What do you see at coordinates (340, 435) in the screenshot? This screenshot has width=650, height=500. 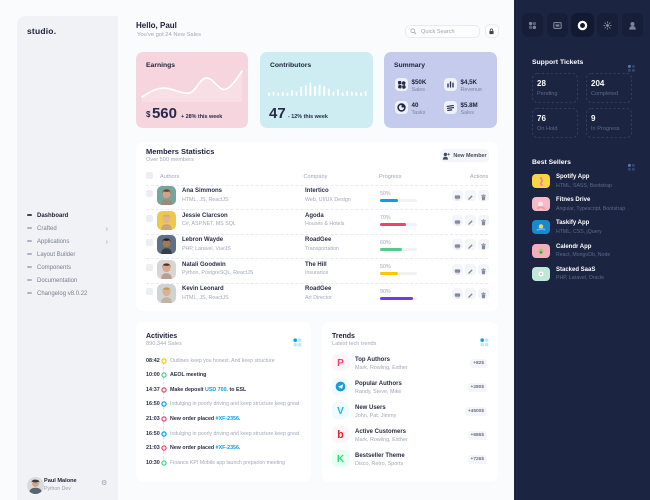 I see `svg-text: b` at bounding box center [340, 435].